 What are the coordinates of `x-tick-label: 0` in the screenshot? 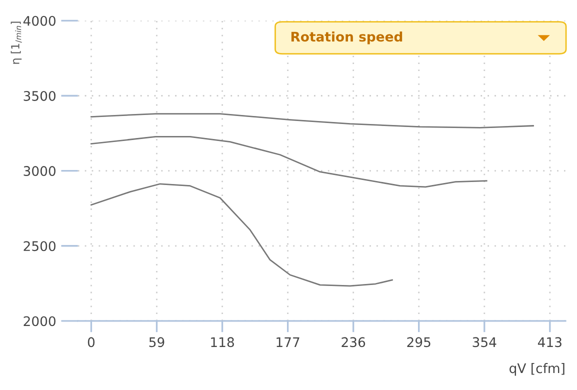 It's located at (91, 342).